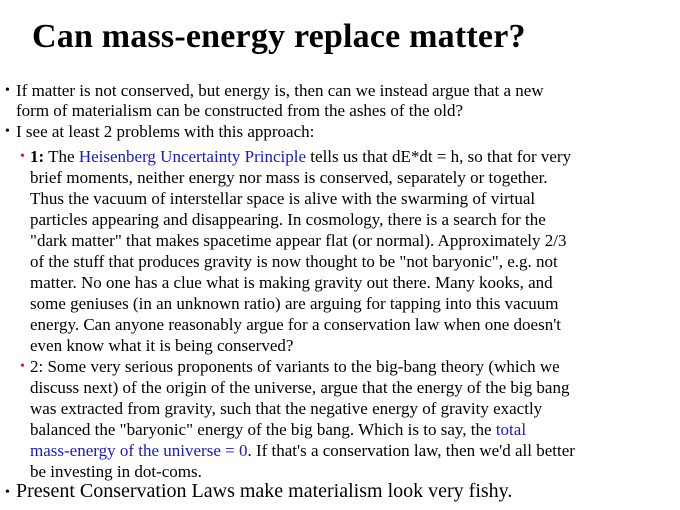 This screenshot has height=510, width=680. Describe the element at coordinates (63, 156) in the screenshot. I see `sub-1-pre: The` at that location.